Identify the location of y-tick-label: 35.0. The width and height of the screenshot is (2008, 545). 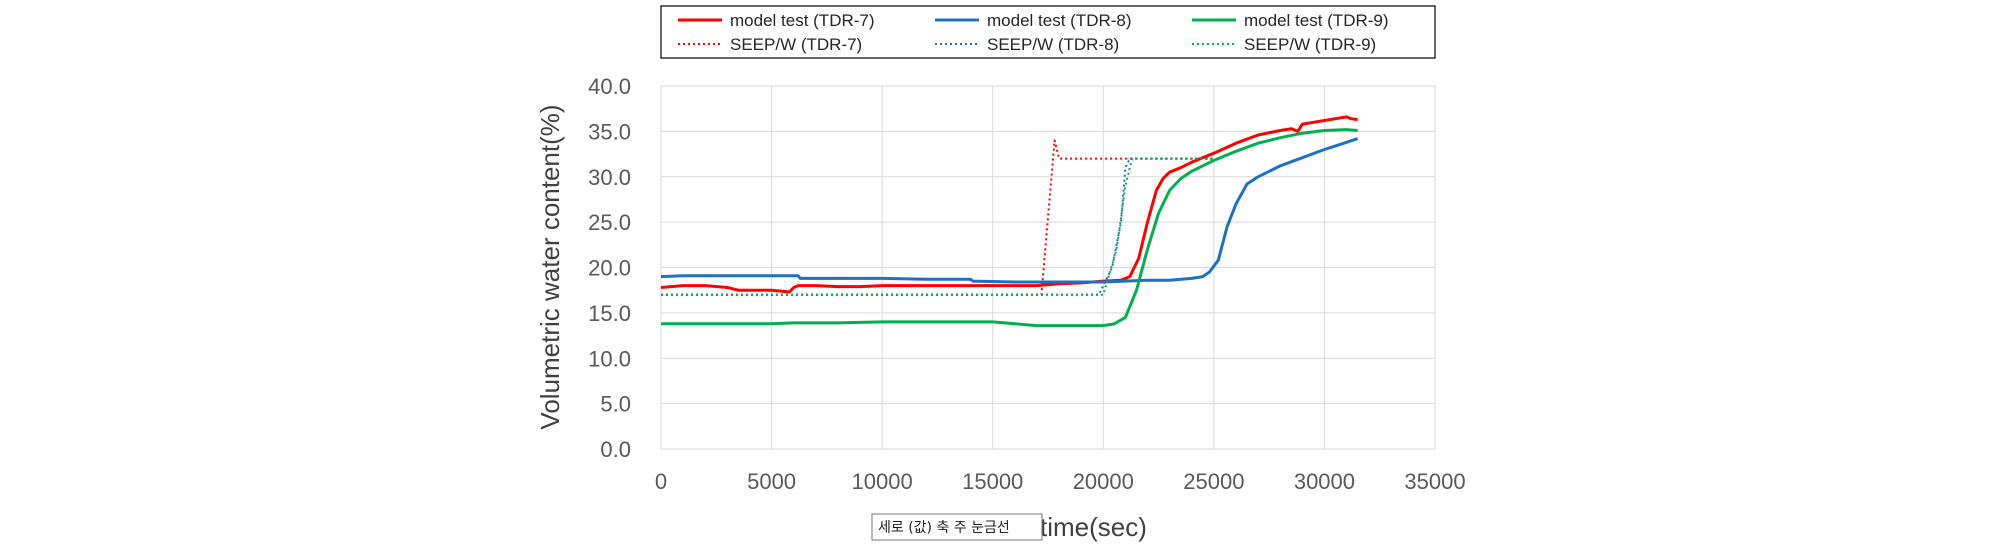
(609, 131).